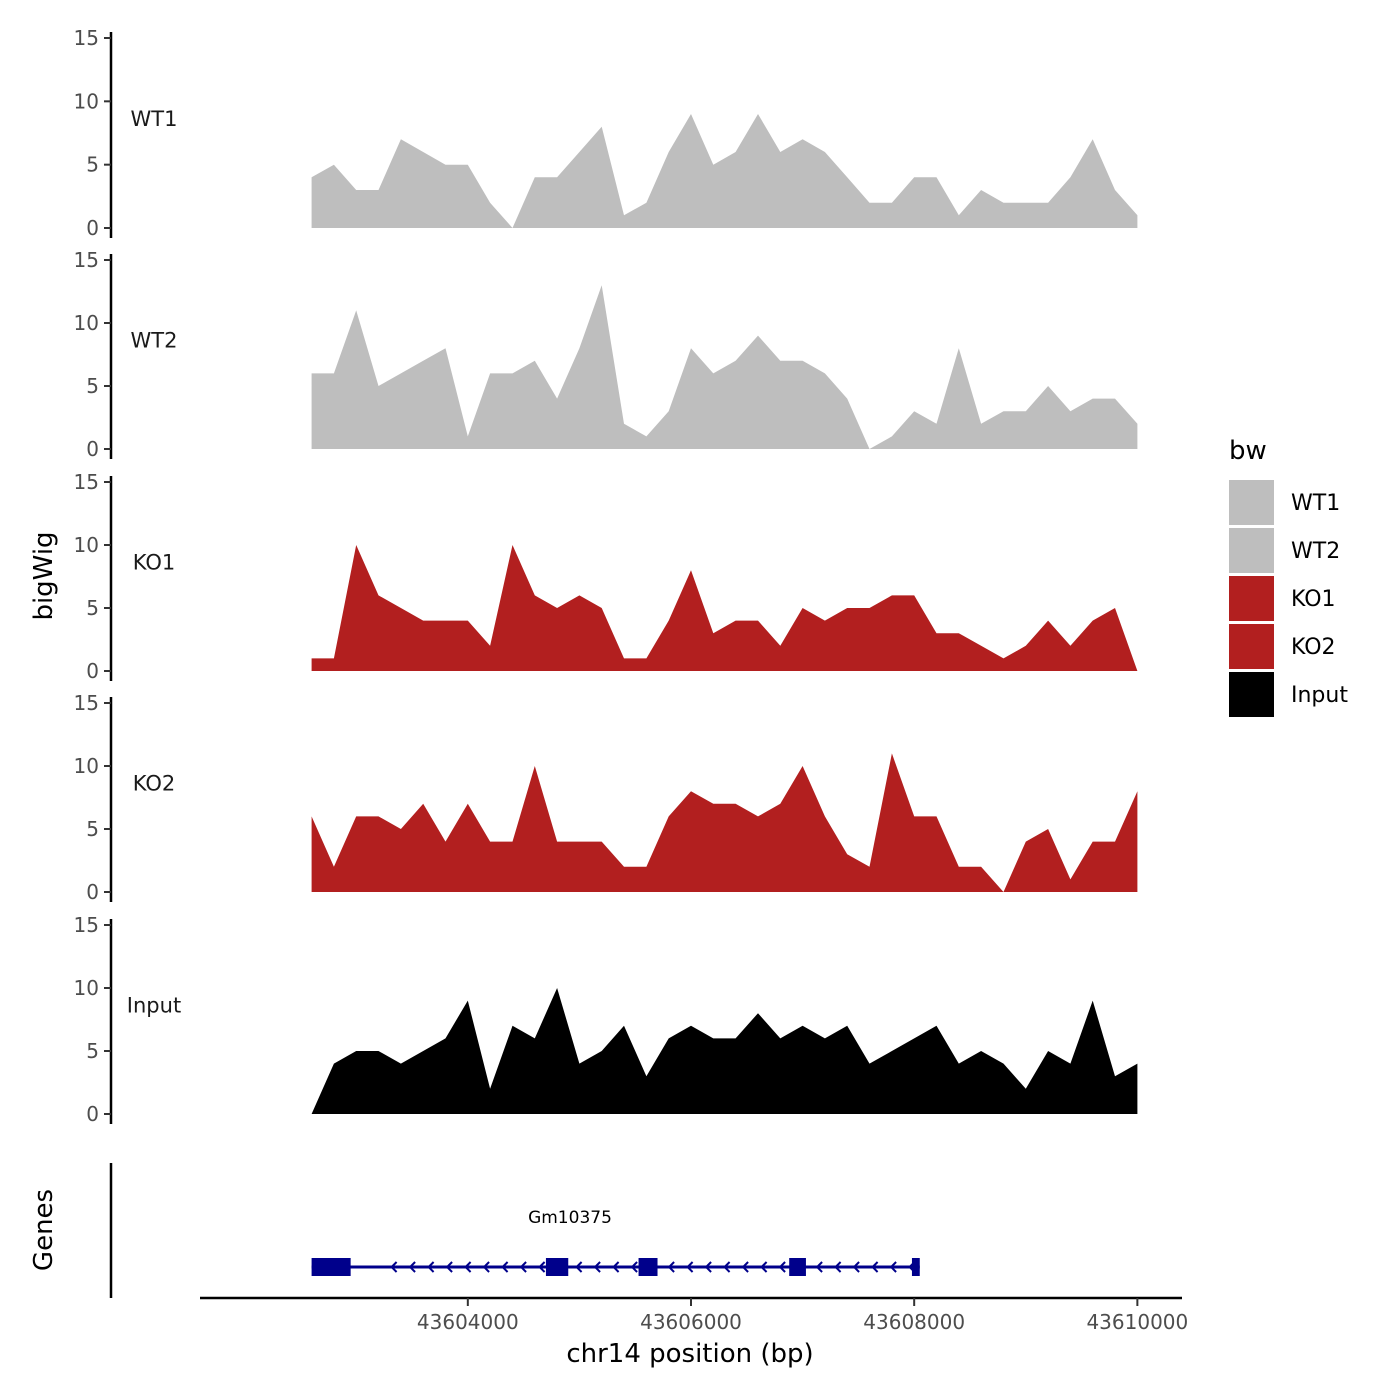 This screenshot has width=1400, height=1400. I want to click on legend-entry-ko2: KO2, so click(1282, 646).